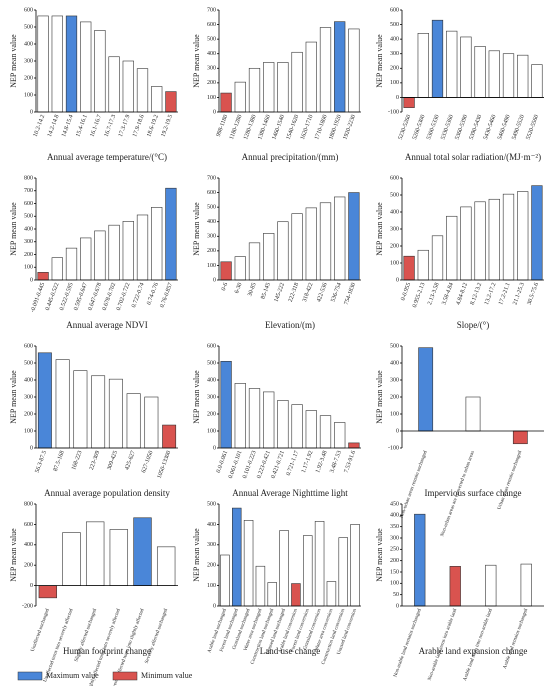 The height and width of the screenshot is (686, 550). I want to click on x-tick-label: 17.9-18.6, so click(139, 126).